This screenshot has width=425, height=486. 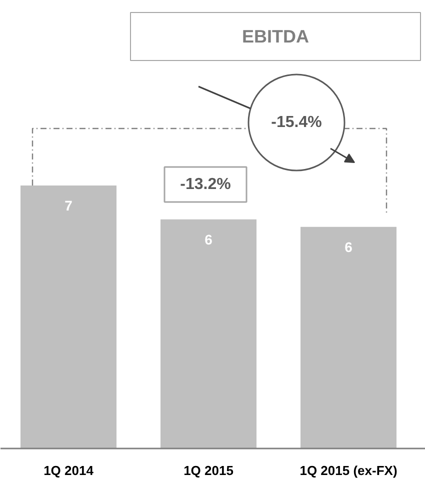 I want to click on data-label: 7, so click(x=68, y=206).